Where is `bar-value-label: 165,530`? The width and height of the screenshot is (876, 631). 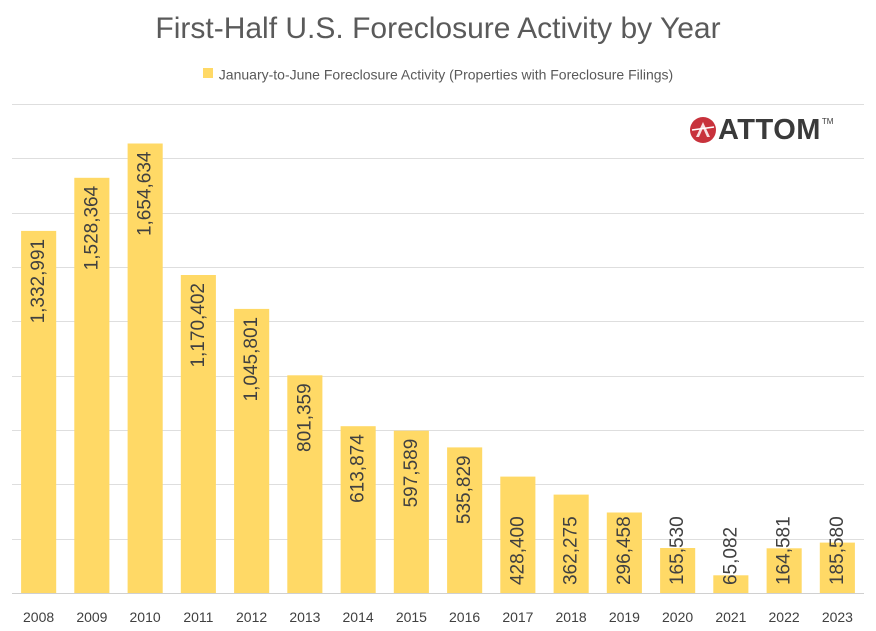
bar-value-label: 165,530 is located at coordinates (677, 550).